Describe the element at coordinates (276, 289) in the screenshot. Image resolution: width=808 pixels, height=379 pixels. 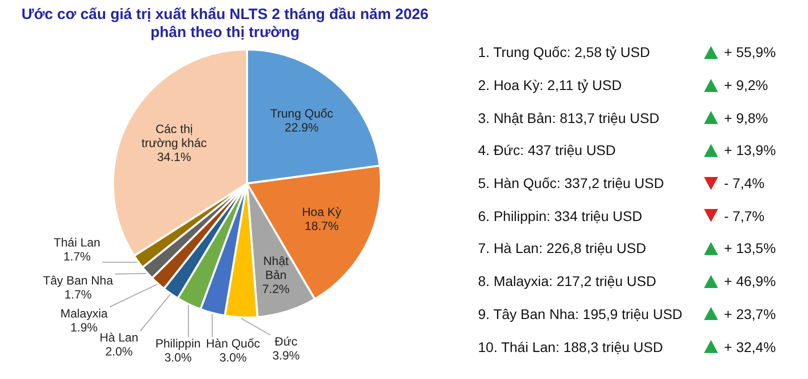
I see `data-label: 7.2%` at that location.